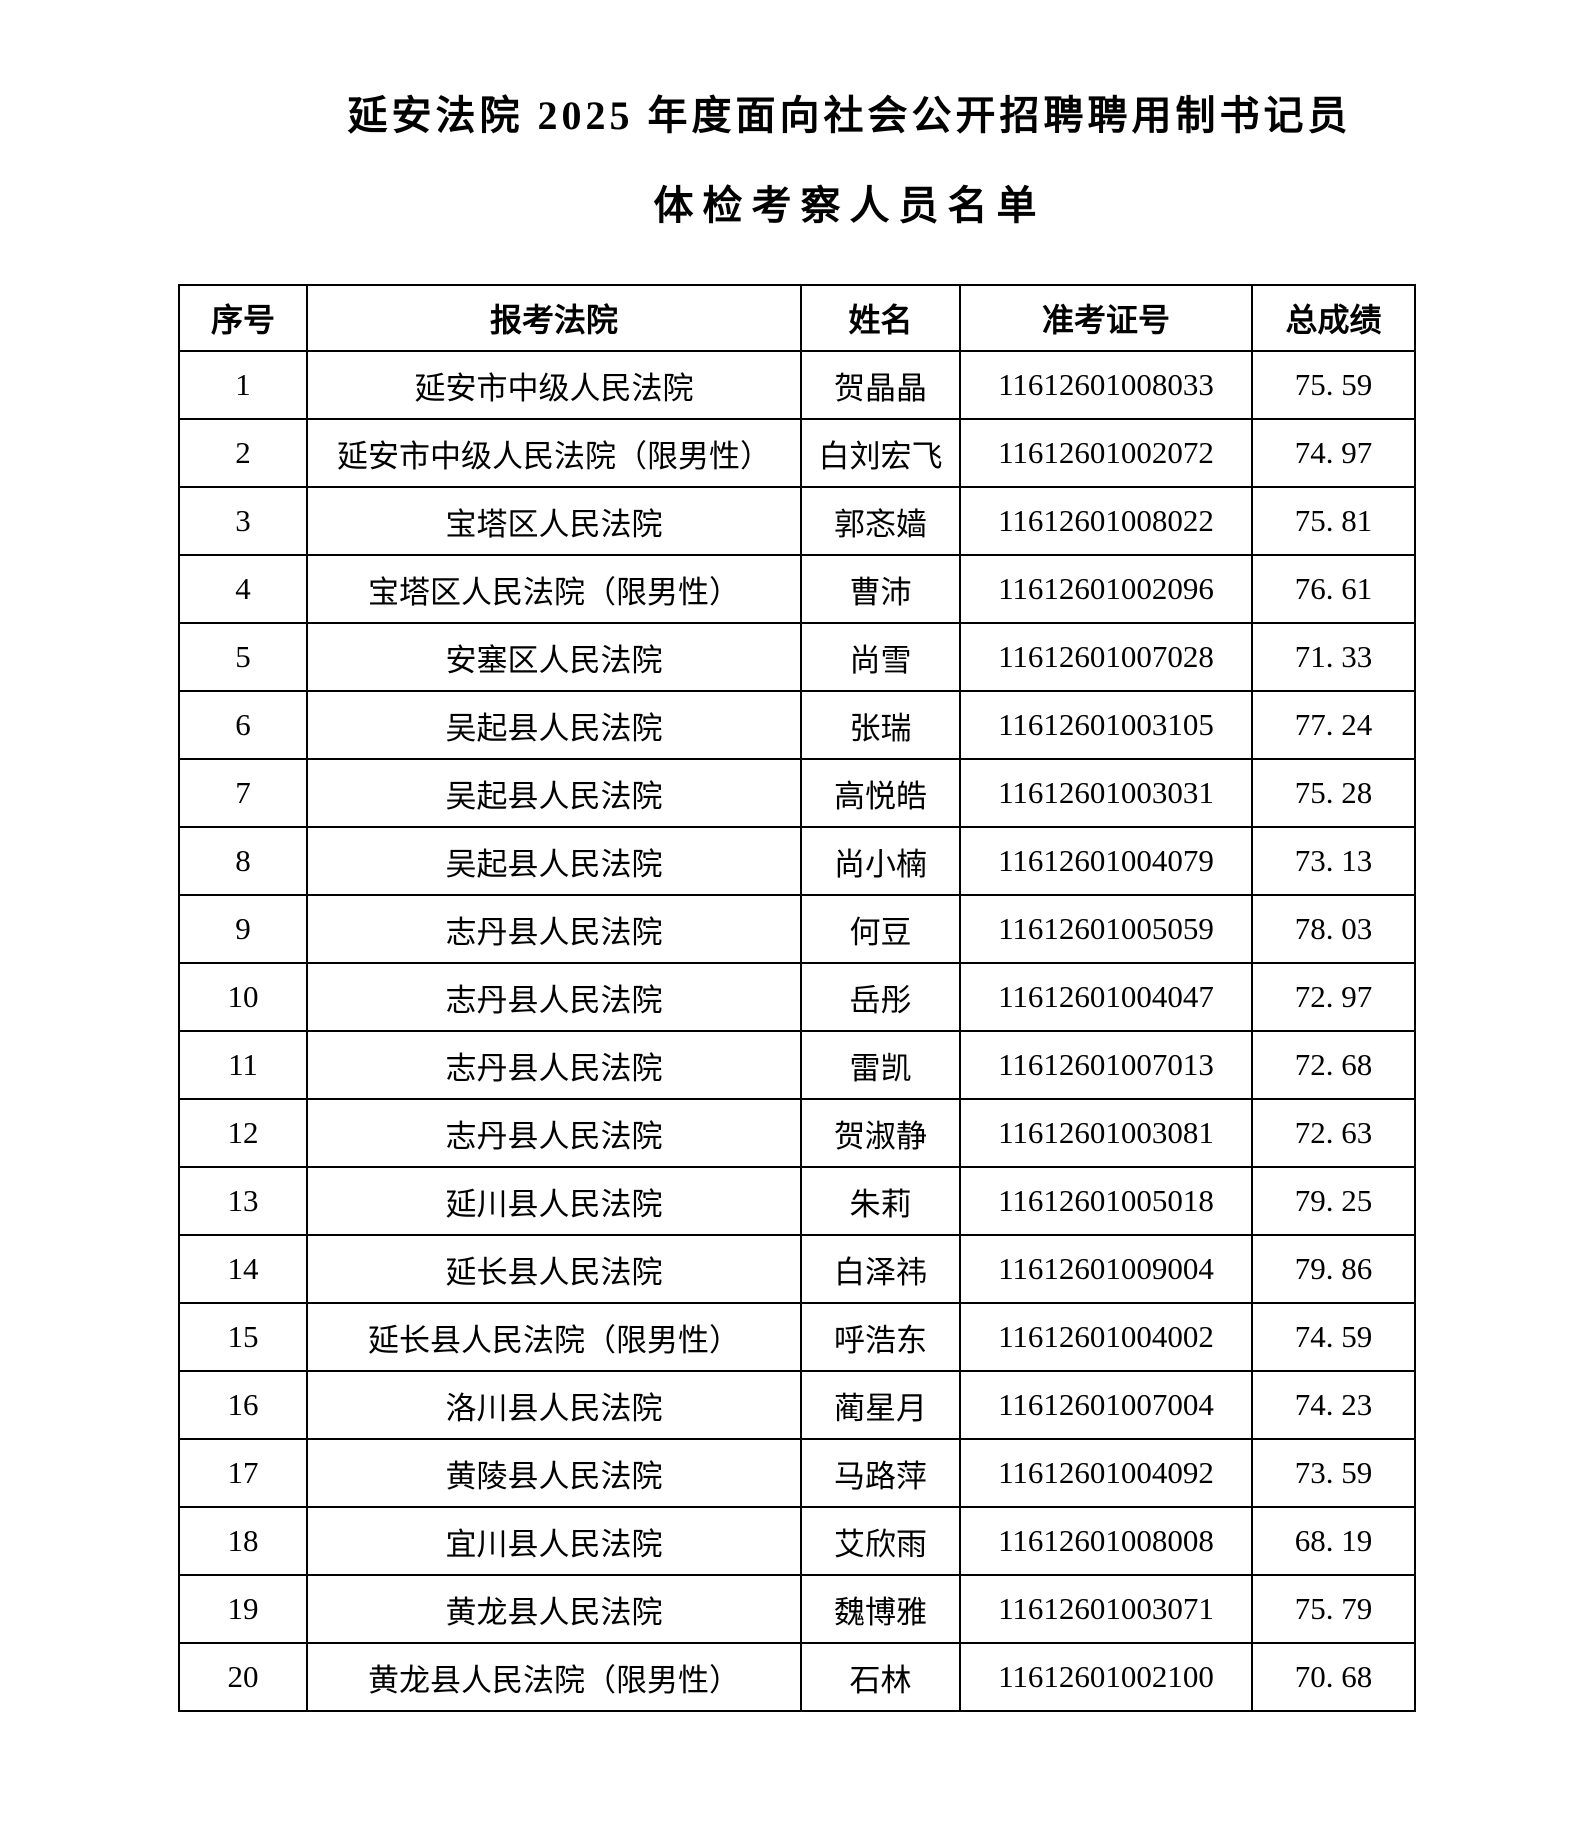 This screenshot has width=1587, height=1837. I want to click on cell-court-applied: 洛川县人民法院, so click(554, 1405).